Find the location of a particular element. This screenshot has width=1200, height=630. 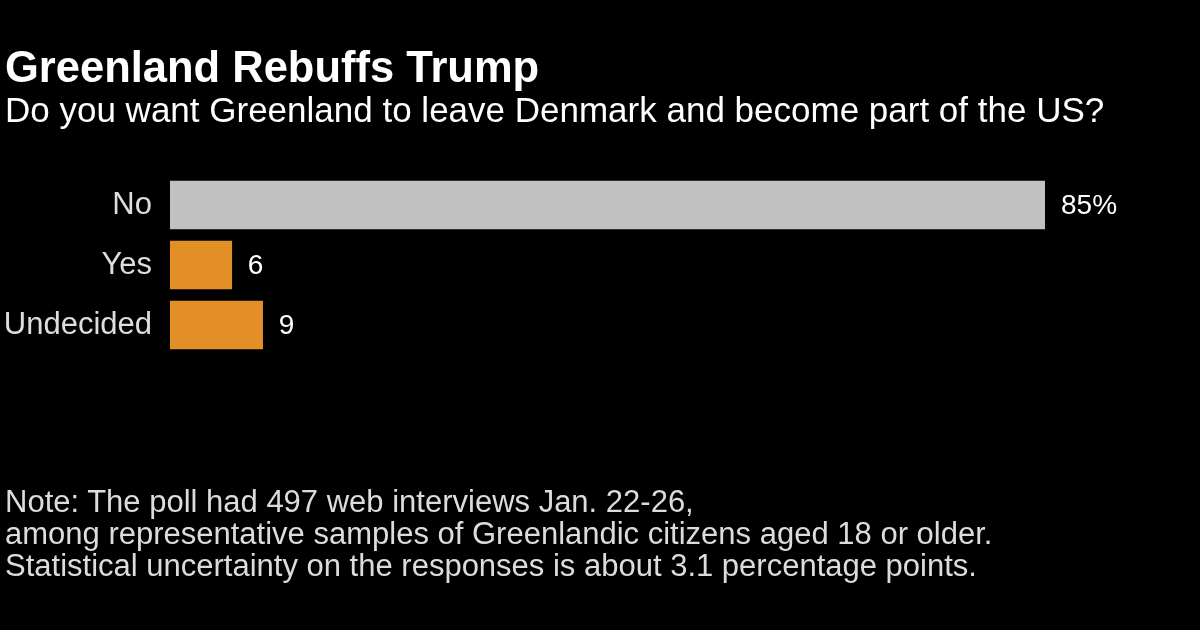

y-tick-label: Yes is located at coordinates (126, 263).